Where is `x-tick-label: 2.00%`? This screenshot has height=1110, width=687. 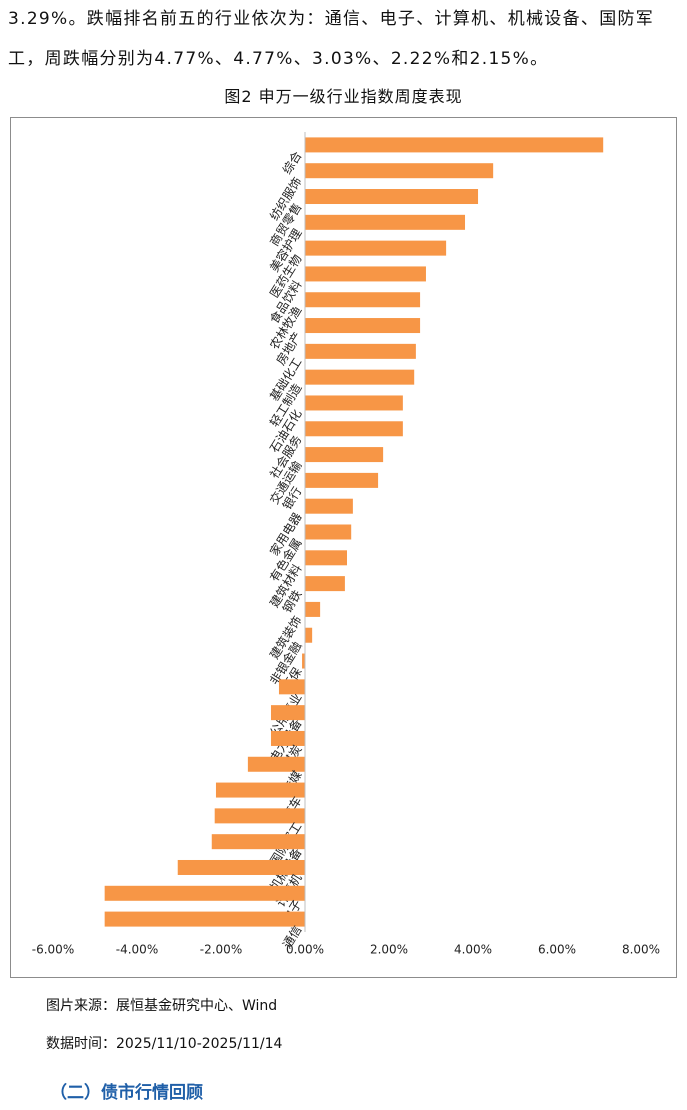 x-tick-label: 2.00% is located at coordinates (389, 950).